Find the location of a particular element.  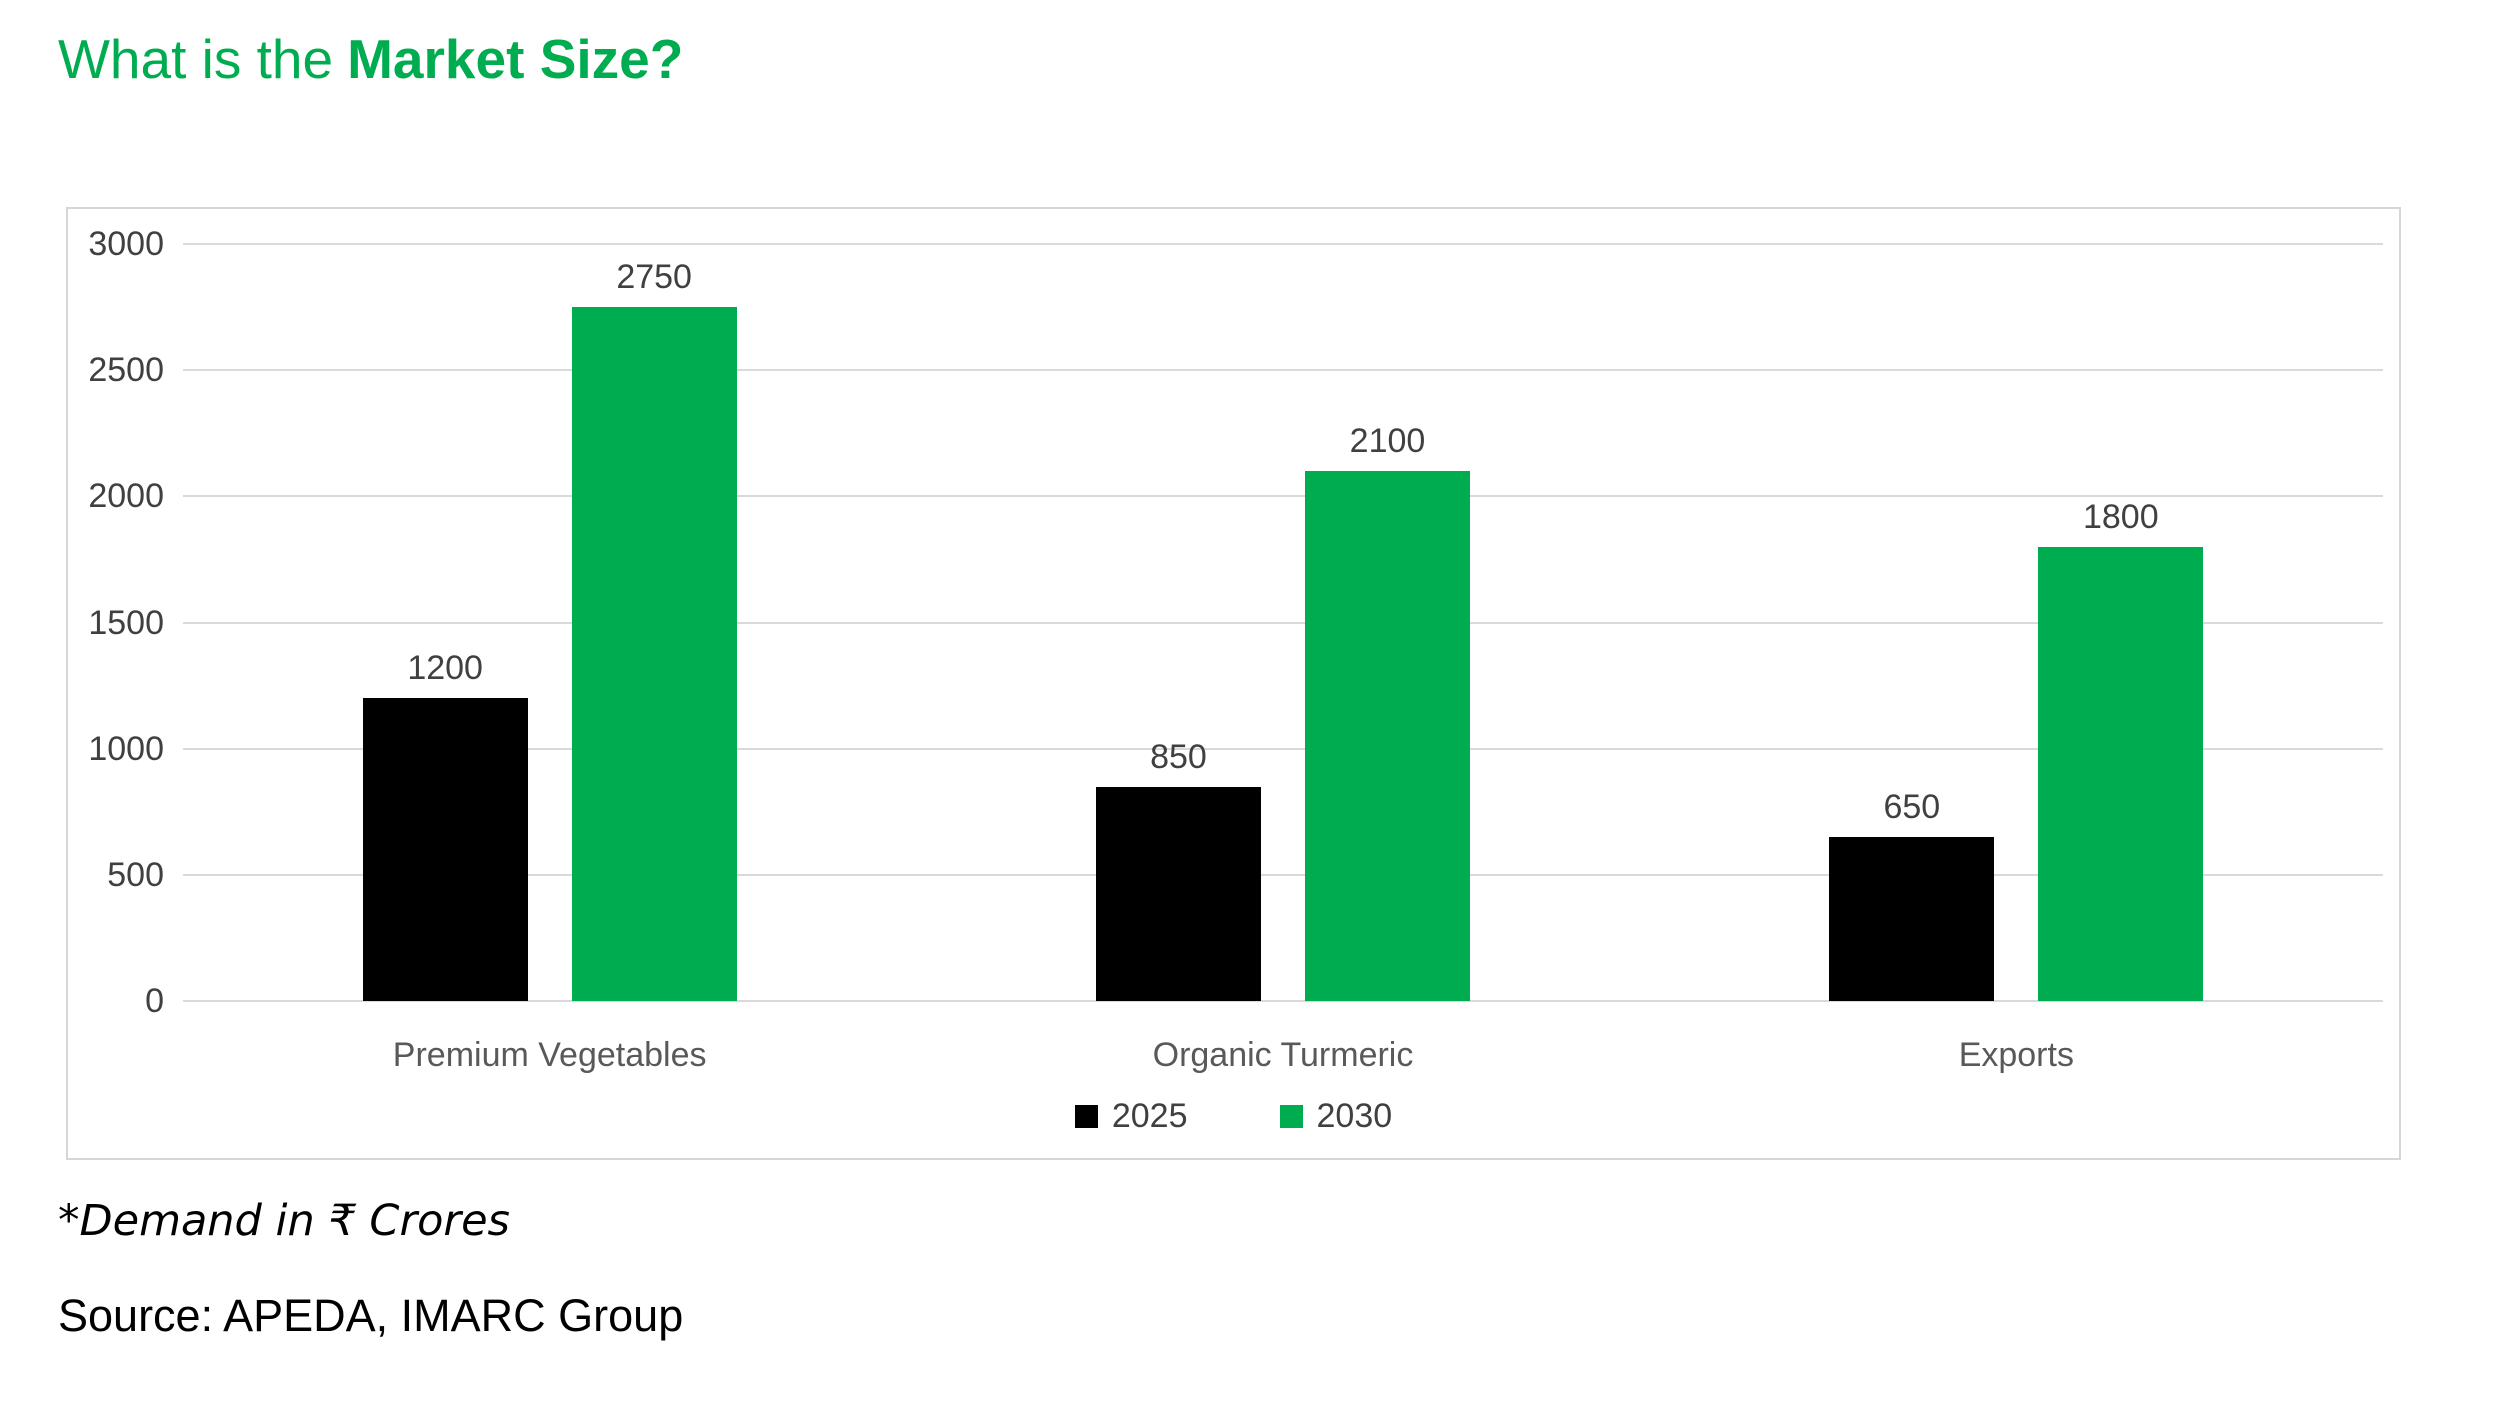

y-tick-label: 0 is located at coordinates (154, 1001).